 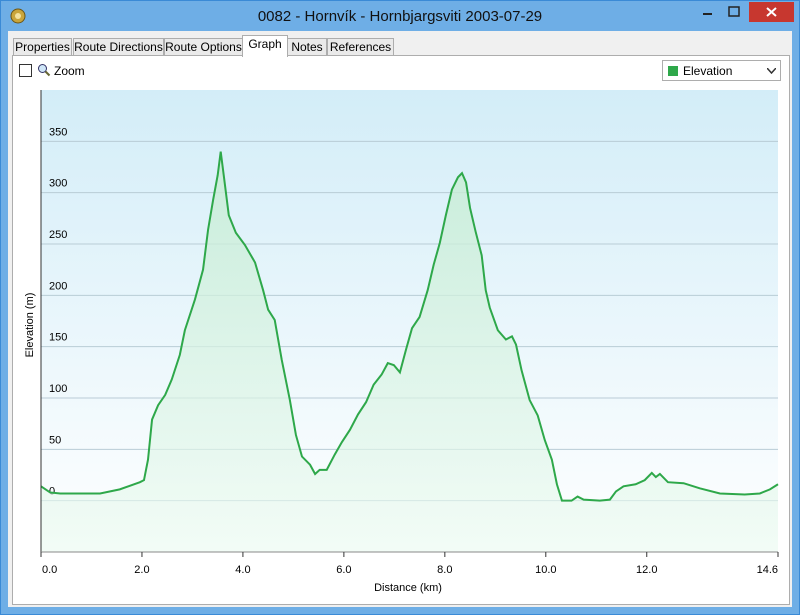 I want to click on x-tick-label: 6.0, so click(x=343, y=570).